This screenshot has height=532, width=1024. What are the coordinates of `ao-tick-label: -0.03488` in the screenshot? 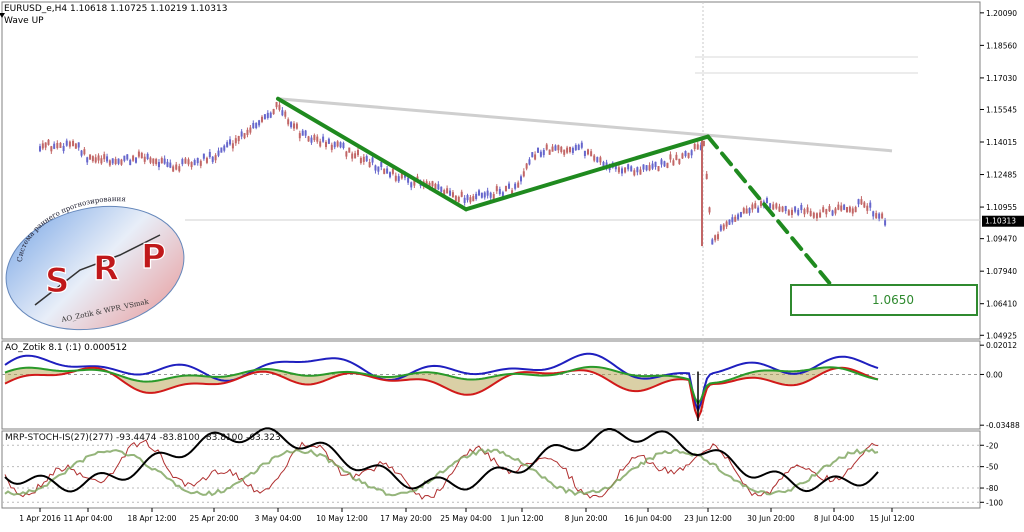 It's located at (1003, 425).